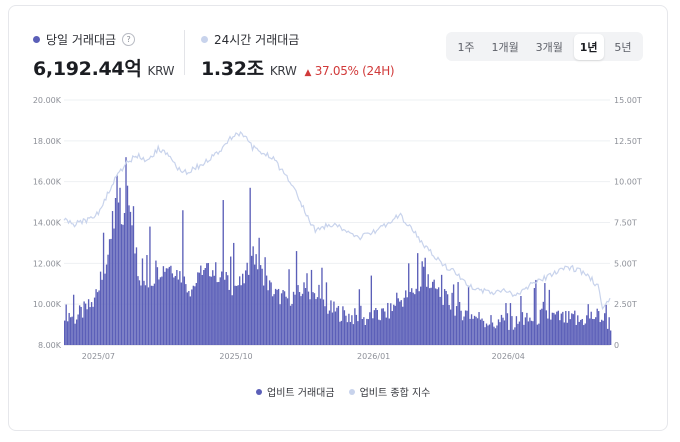 The height and width of the screenshot is (442, 680). I want to click on today-volume-value-row: 6,192.44억 KRW, so click(104, 67).